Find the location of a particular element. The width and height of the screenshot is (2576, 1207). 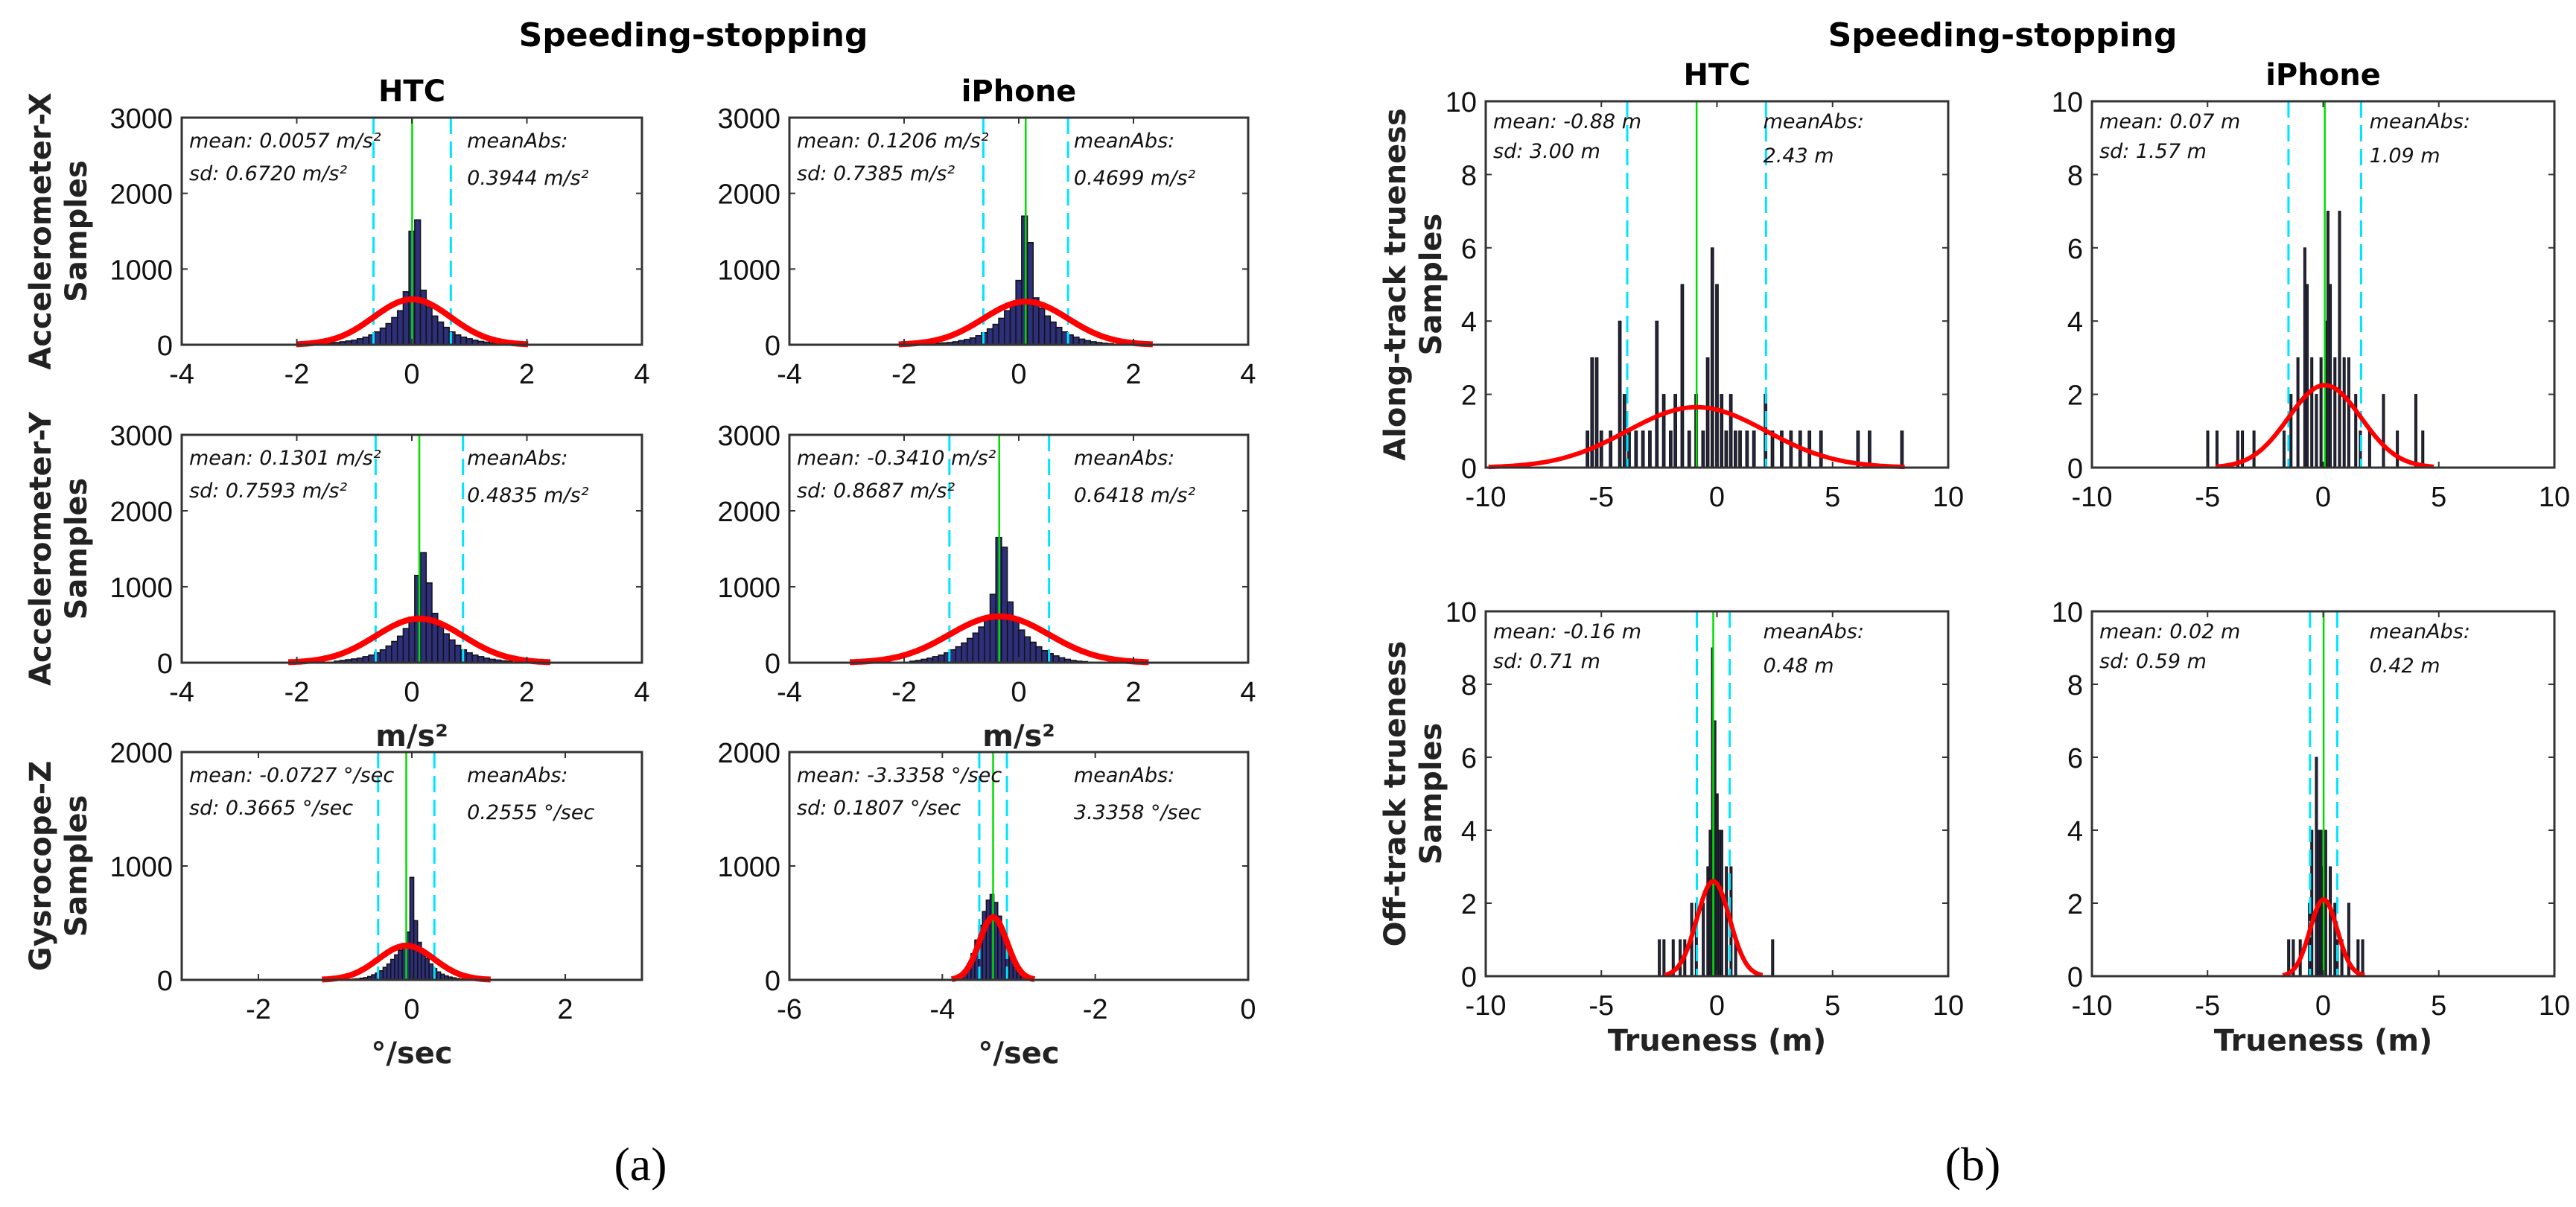

sd-annotation: sd: 0.6720 m/s² is located at coordinates (268, 173).